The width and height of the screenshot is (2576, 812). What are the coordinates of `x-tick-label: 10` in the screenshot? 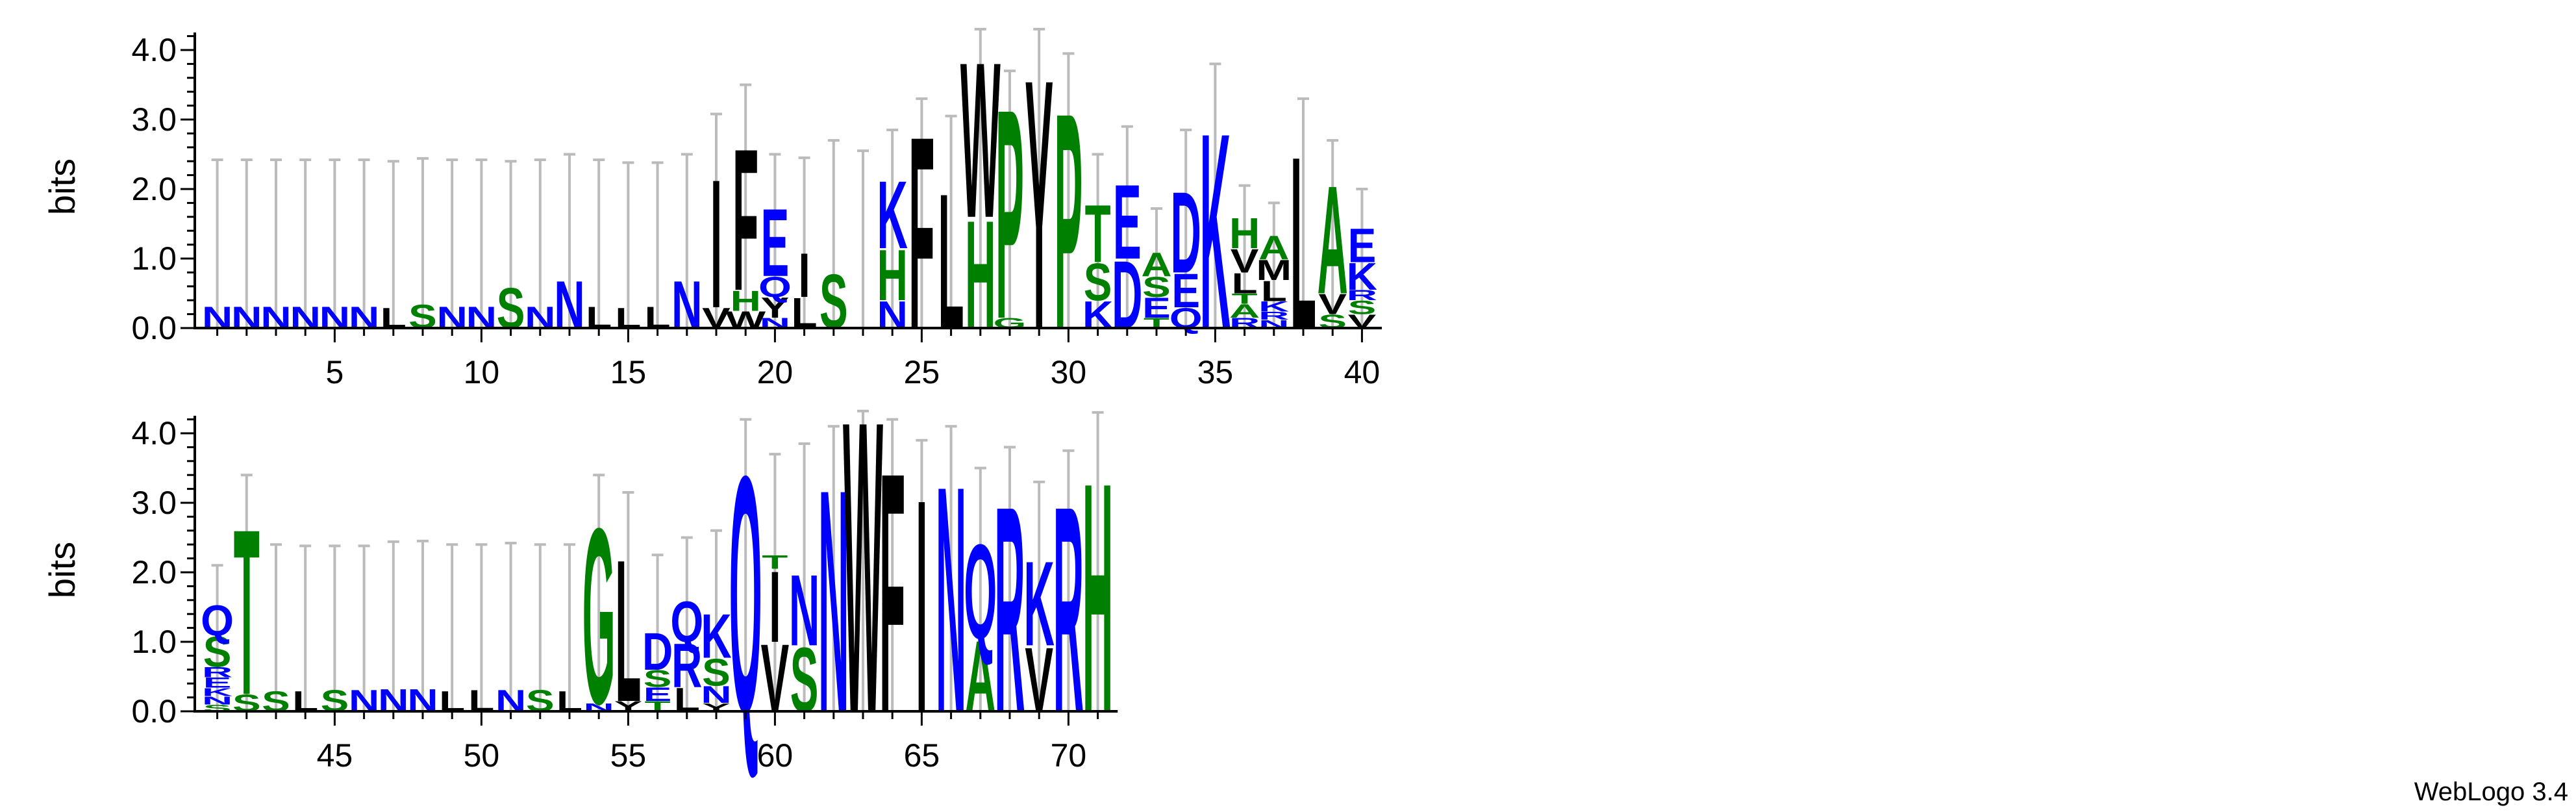 It's located at (482, 372).